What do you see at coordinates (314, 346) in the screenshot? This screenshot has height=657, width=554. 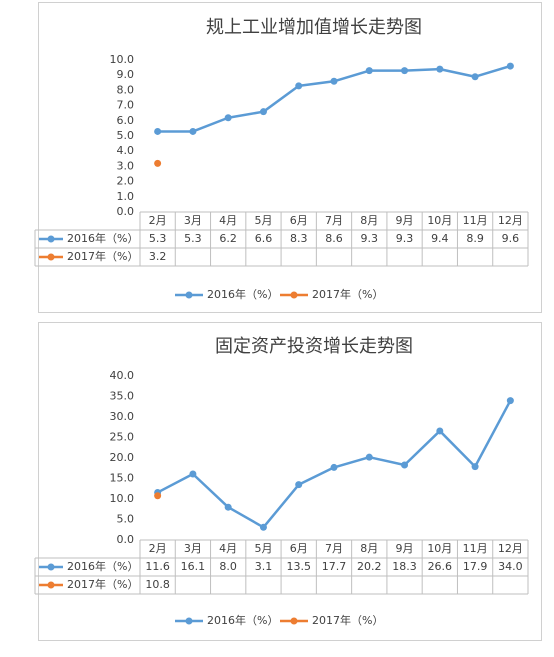 I see `chart-title: 固定资产投资增长走势图` at bounding box center [314, 346].